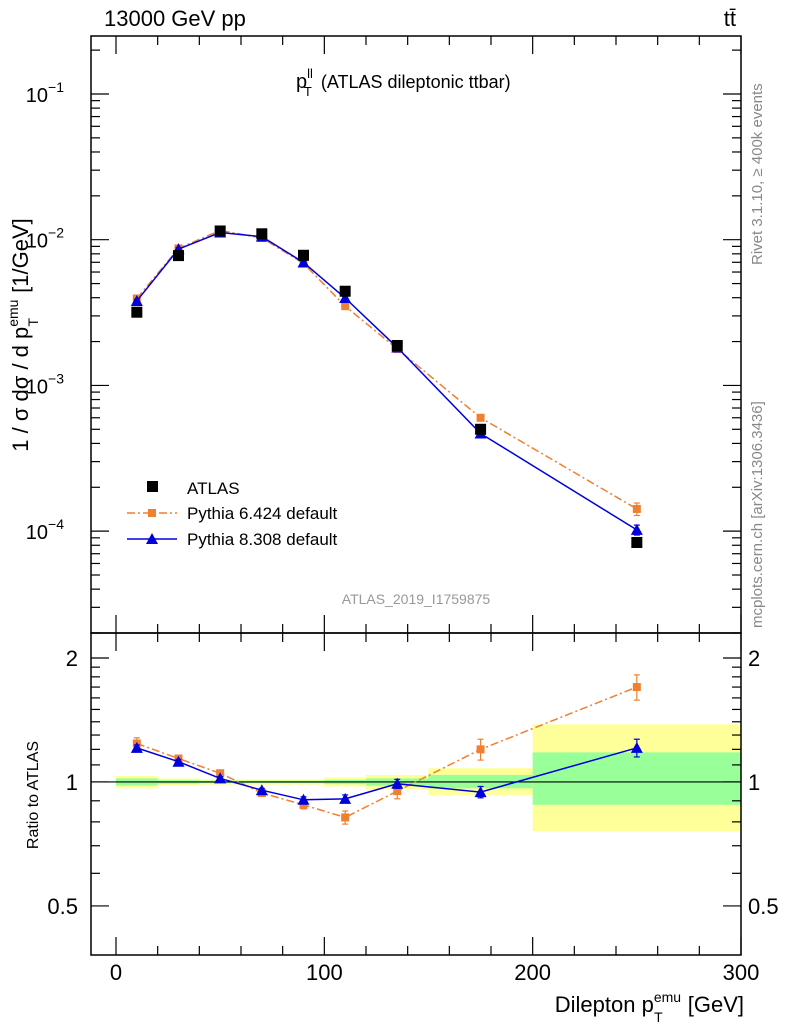 Image resolution: width=786 pixels, height=1024 pixels. I want to click on main-y-tick-label: 10⁻², so click(45, 239).